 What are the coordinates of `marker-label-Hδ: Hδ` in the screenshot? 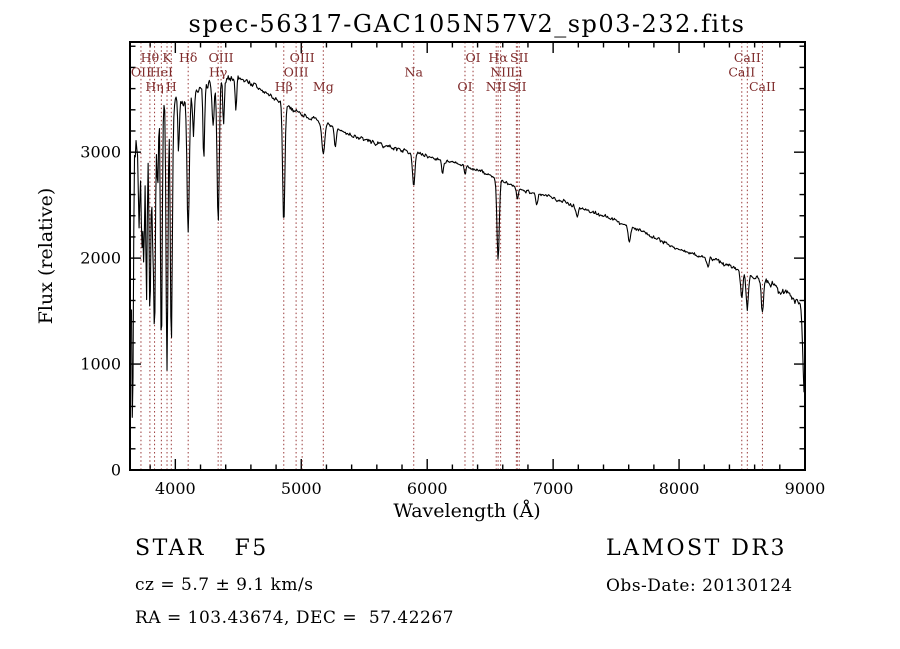 It's located at (188, 57).